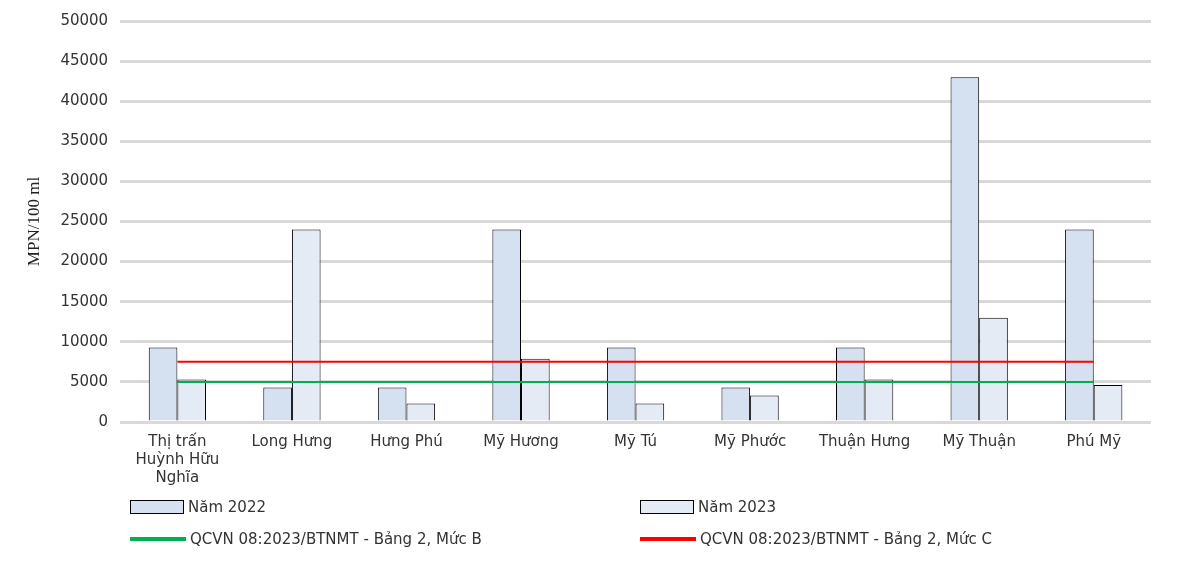 This screenshot has width=1191, height=569. Describe the element at coordinates (33, 221) in the screenshot. I see `y-axis-title: MPN/100 ml` at that location.